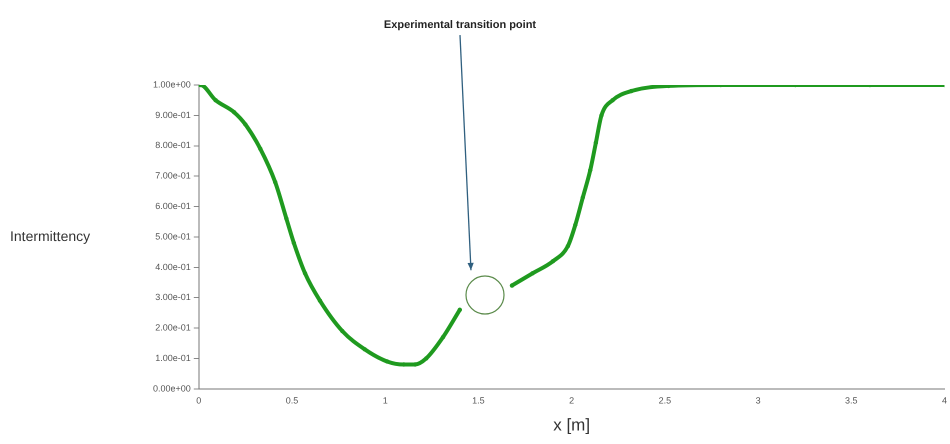  Describe the element at coordinates (173, 206) in the screenshot. I see `y-tick-label: 6.00e-01` at that location.